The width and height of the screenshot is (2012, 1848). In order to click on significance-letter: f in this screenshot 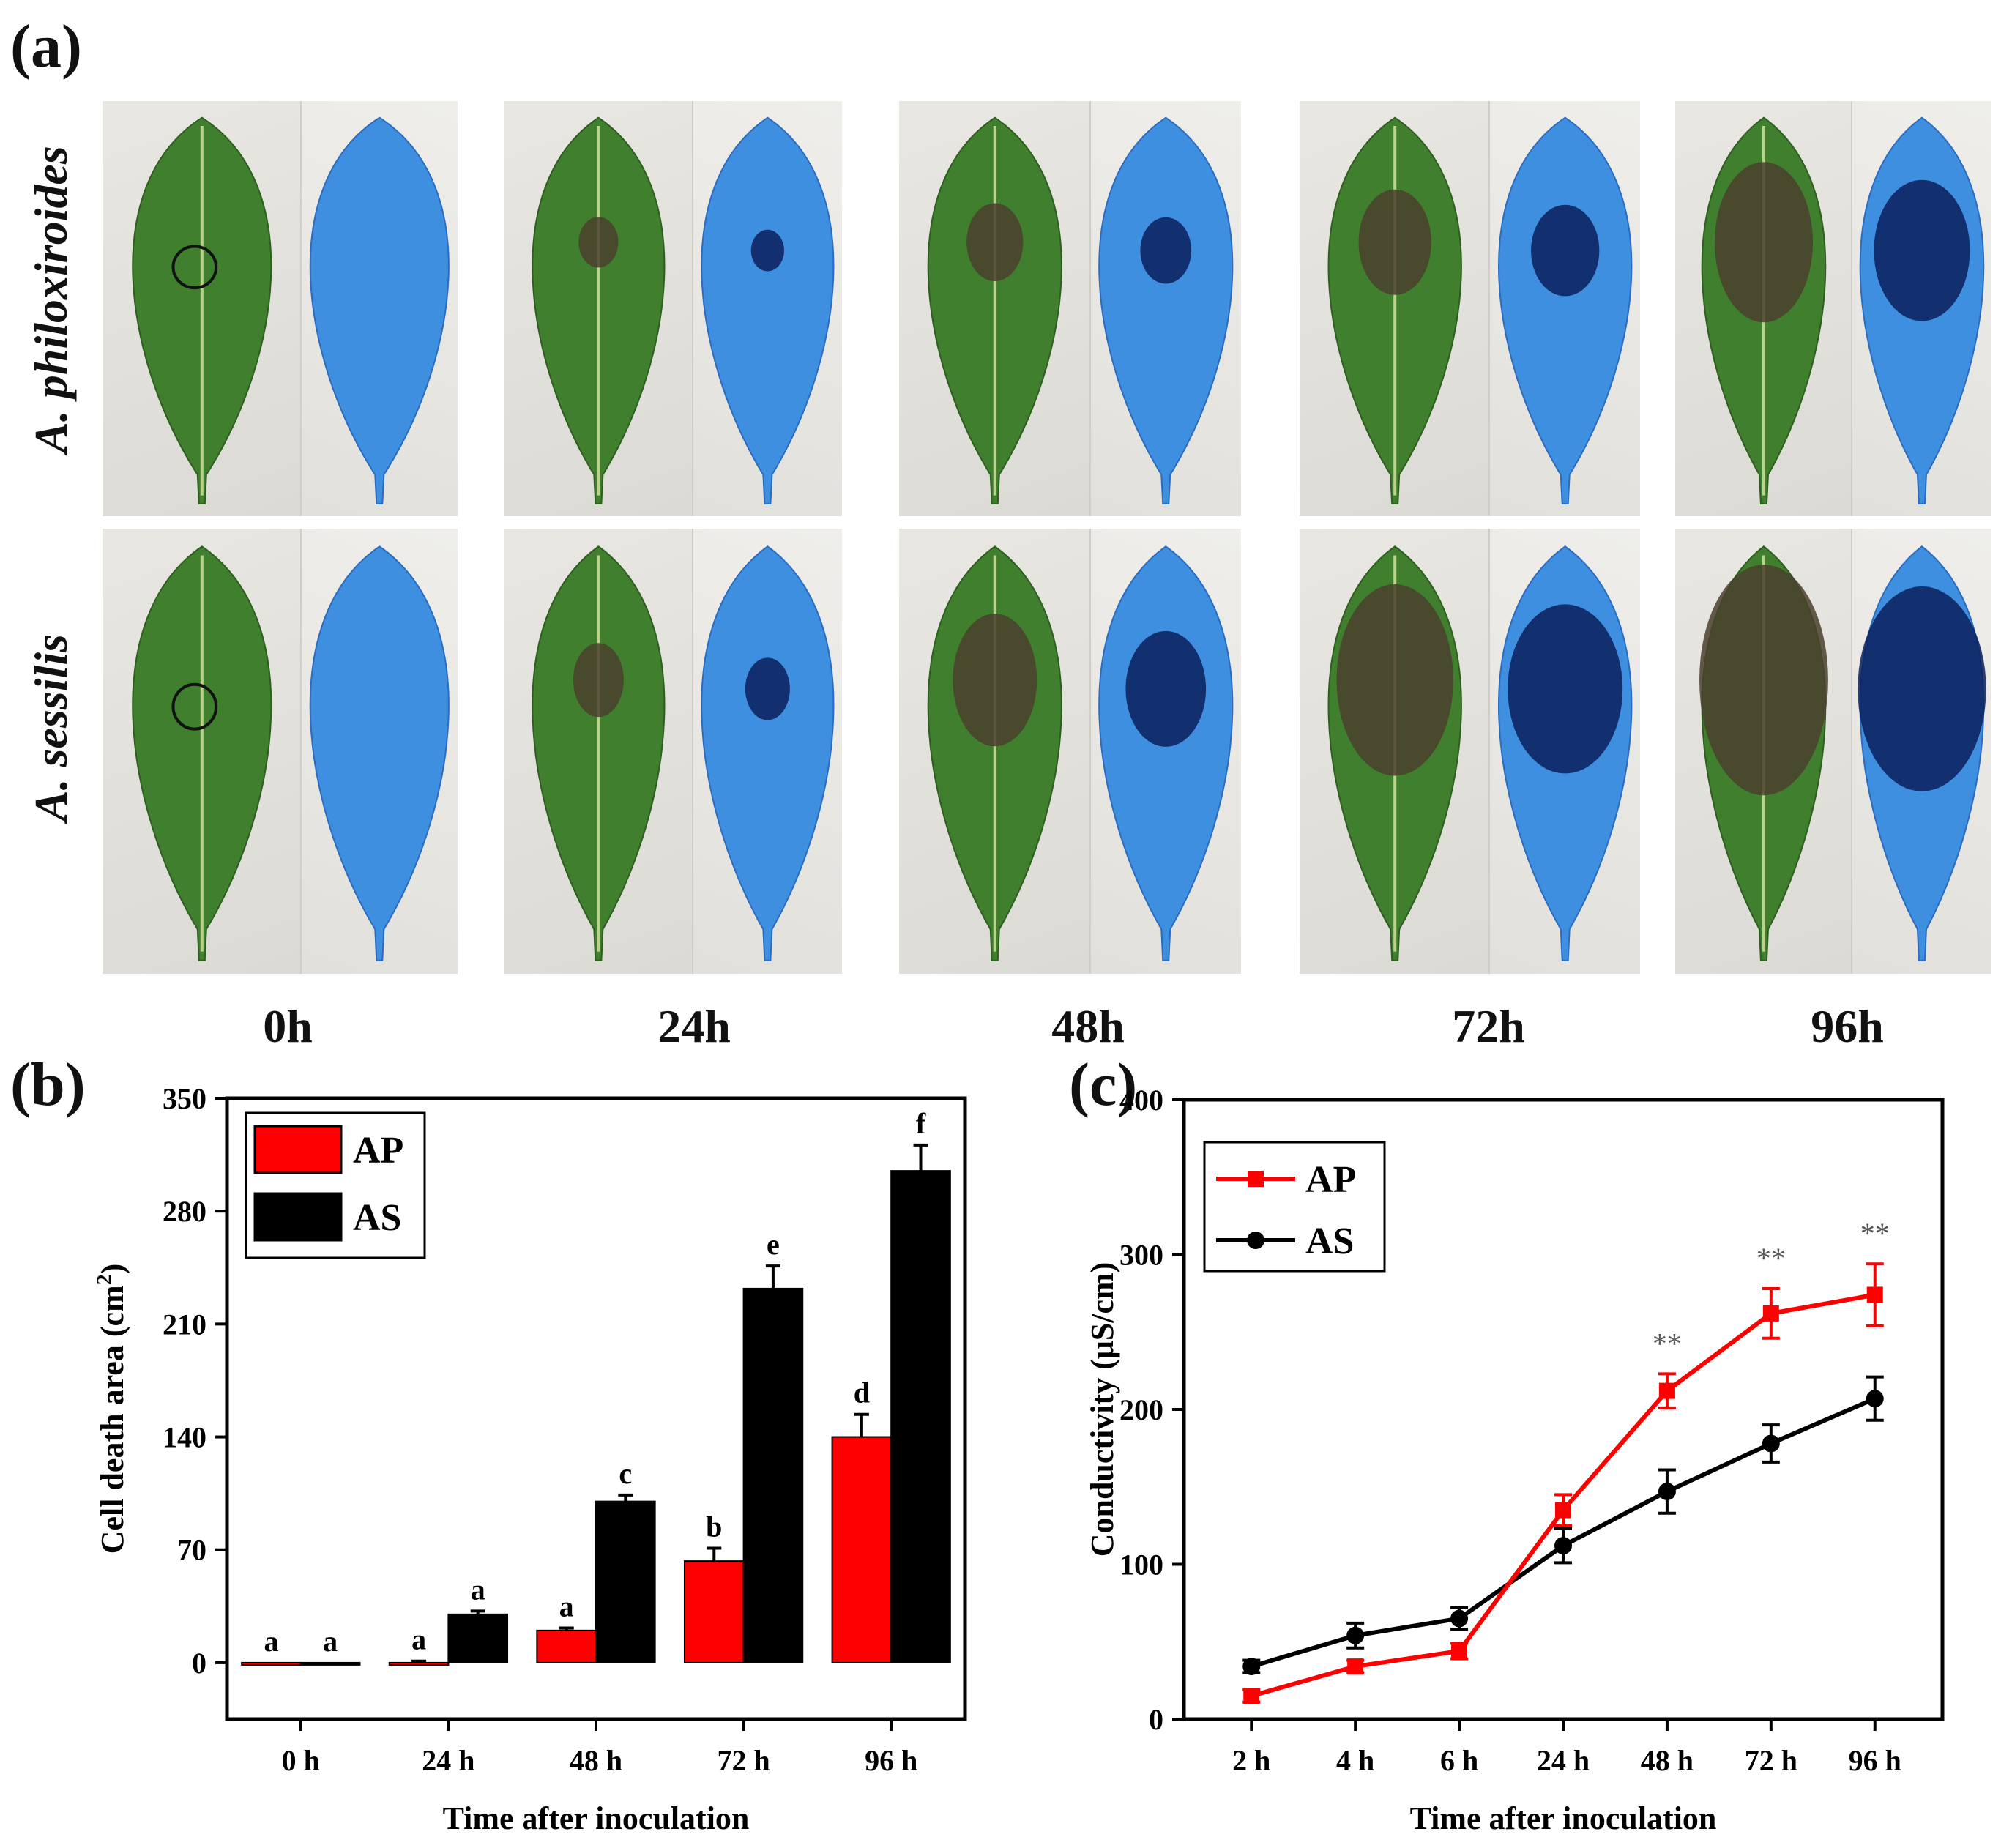, I will do `click(921, 1123)`.